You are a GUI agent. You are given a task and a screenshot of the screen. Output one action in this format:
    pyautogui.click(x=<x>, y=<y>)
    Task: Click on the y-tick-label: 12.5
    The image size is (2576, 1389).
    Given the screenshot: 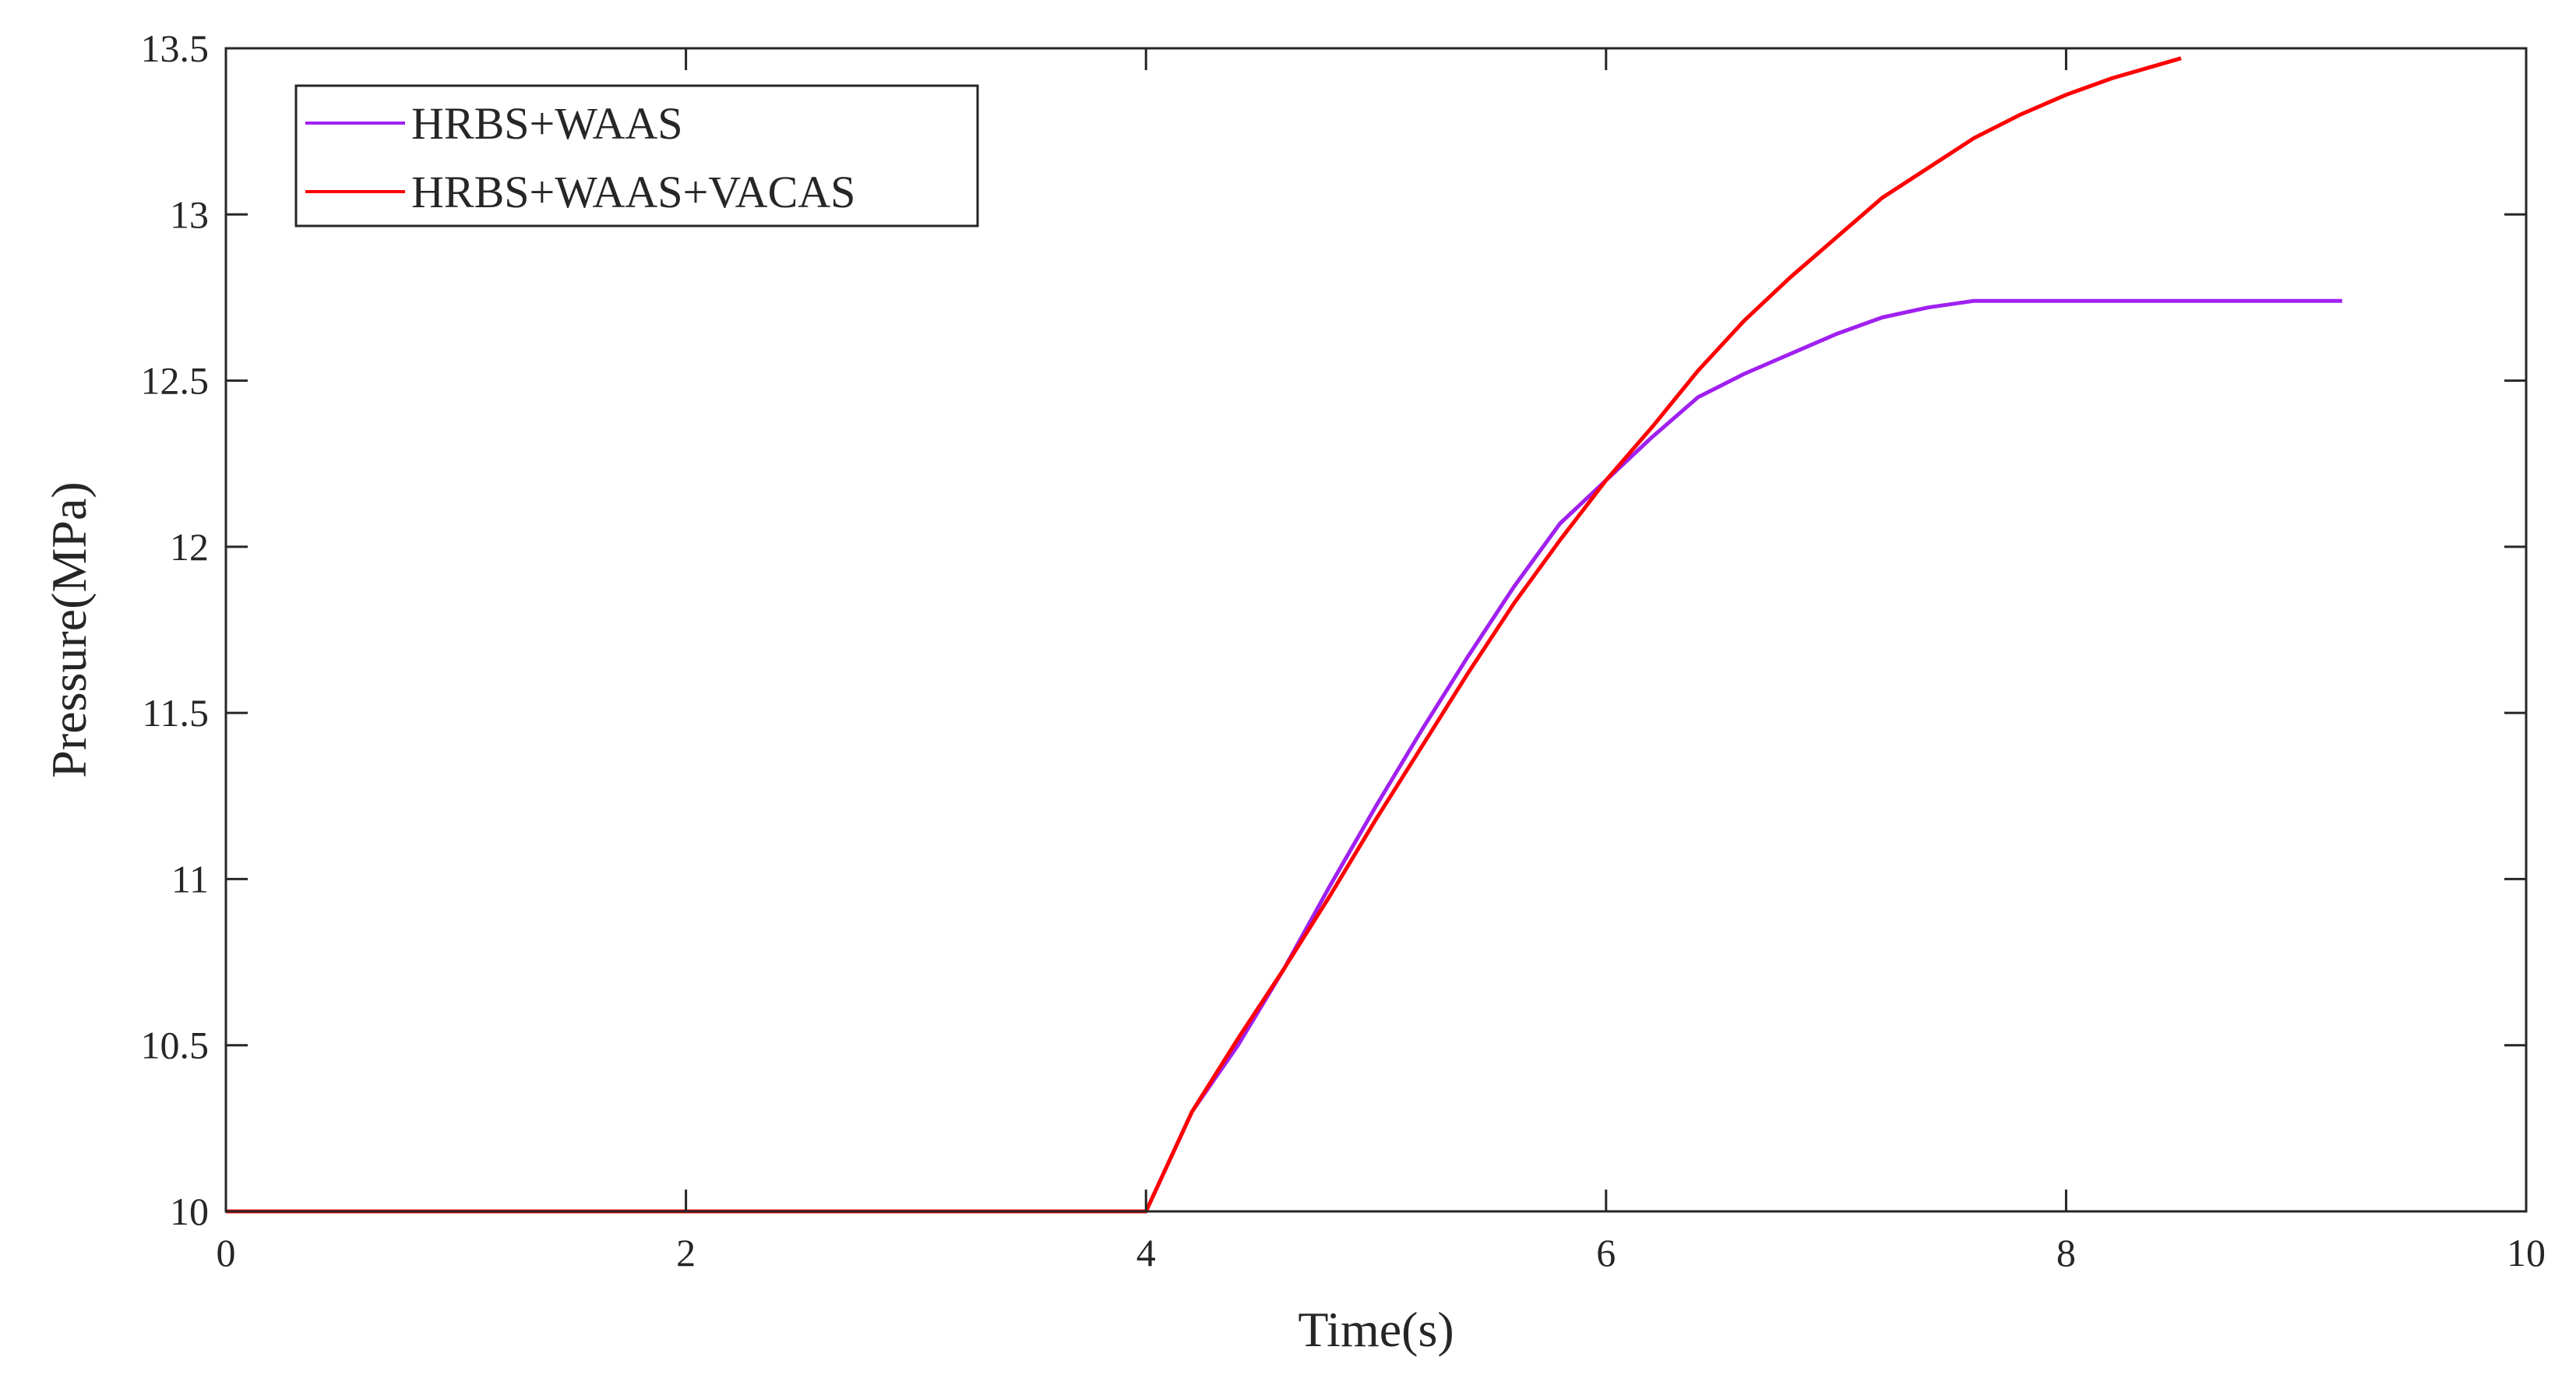 What is the action you would take?
    pyautogui.click(x=175, y=381)
    